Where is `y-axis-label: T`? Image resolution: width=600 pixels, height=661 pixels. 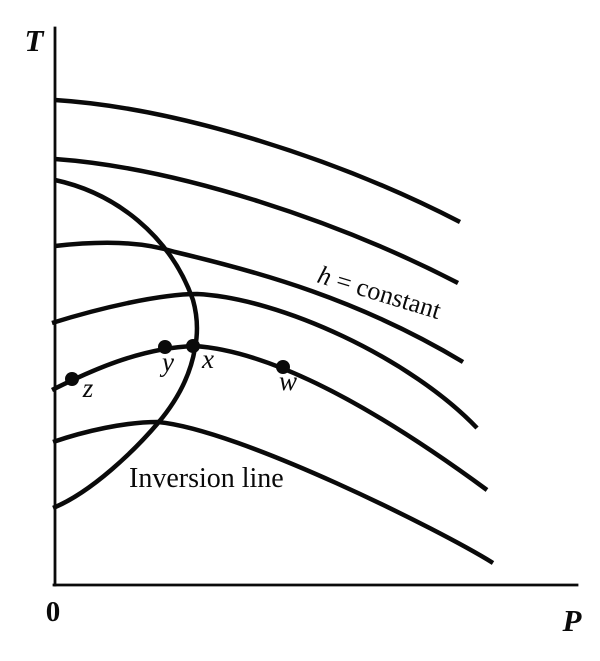 y-axis-label: T is located at coordinates (35, 40).